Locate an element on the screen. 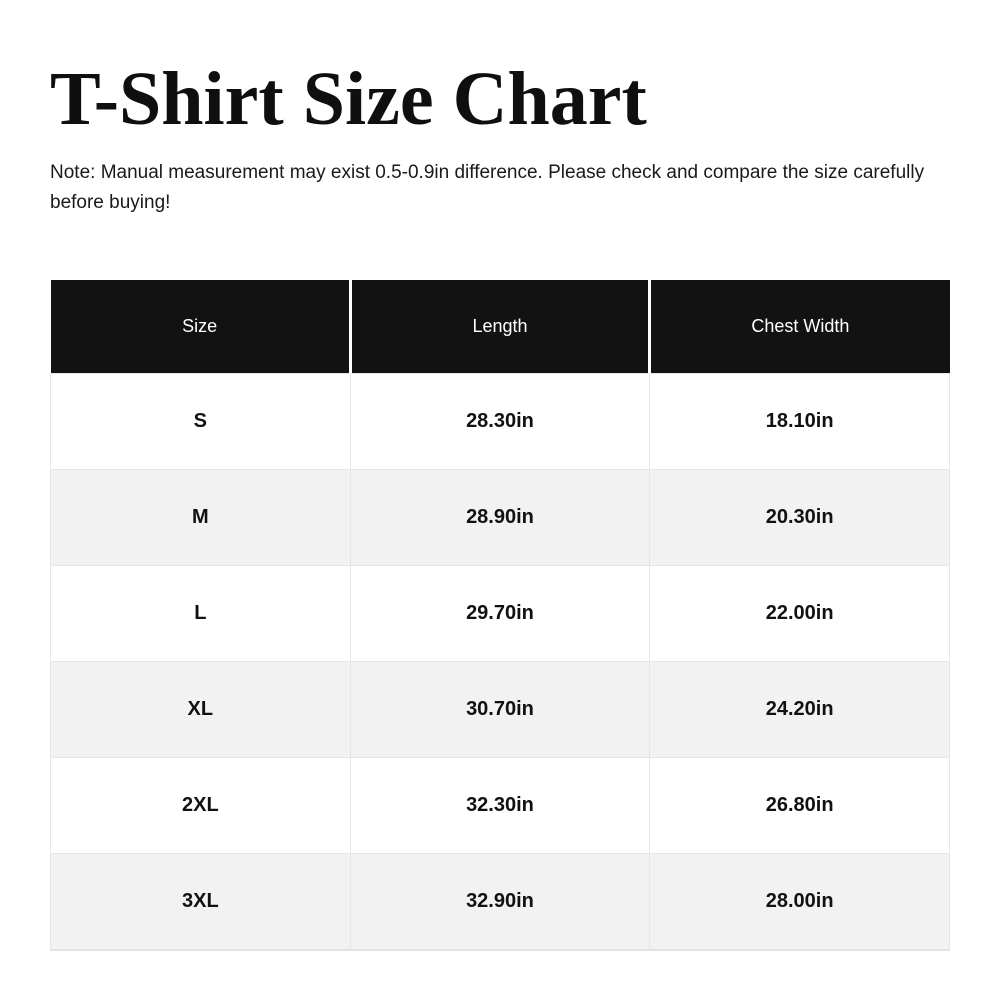 The height and width of the screenshot is (1000, 1000). cell-length: 28.90in is located at coordinates (500, 517).